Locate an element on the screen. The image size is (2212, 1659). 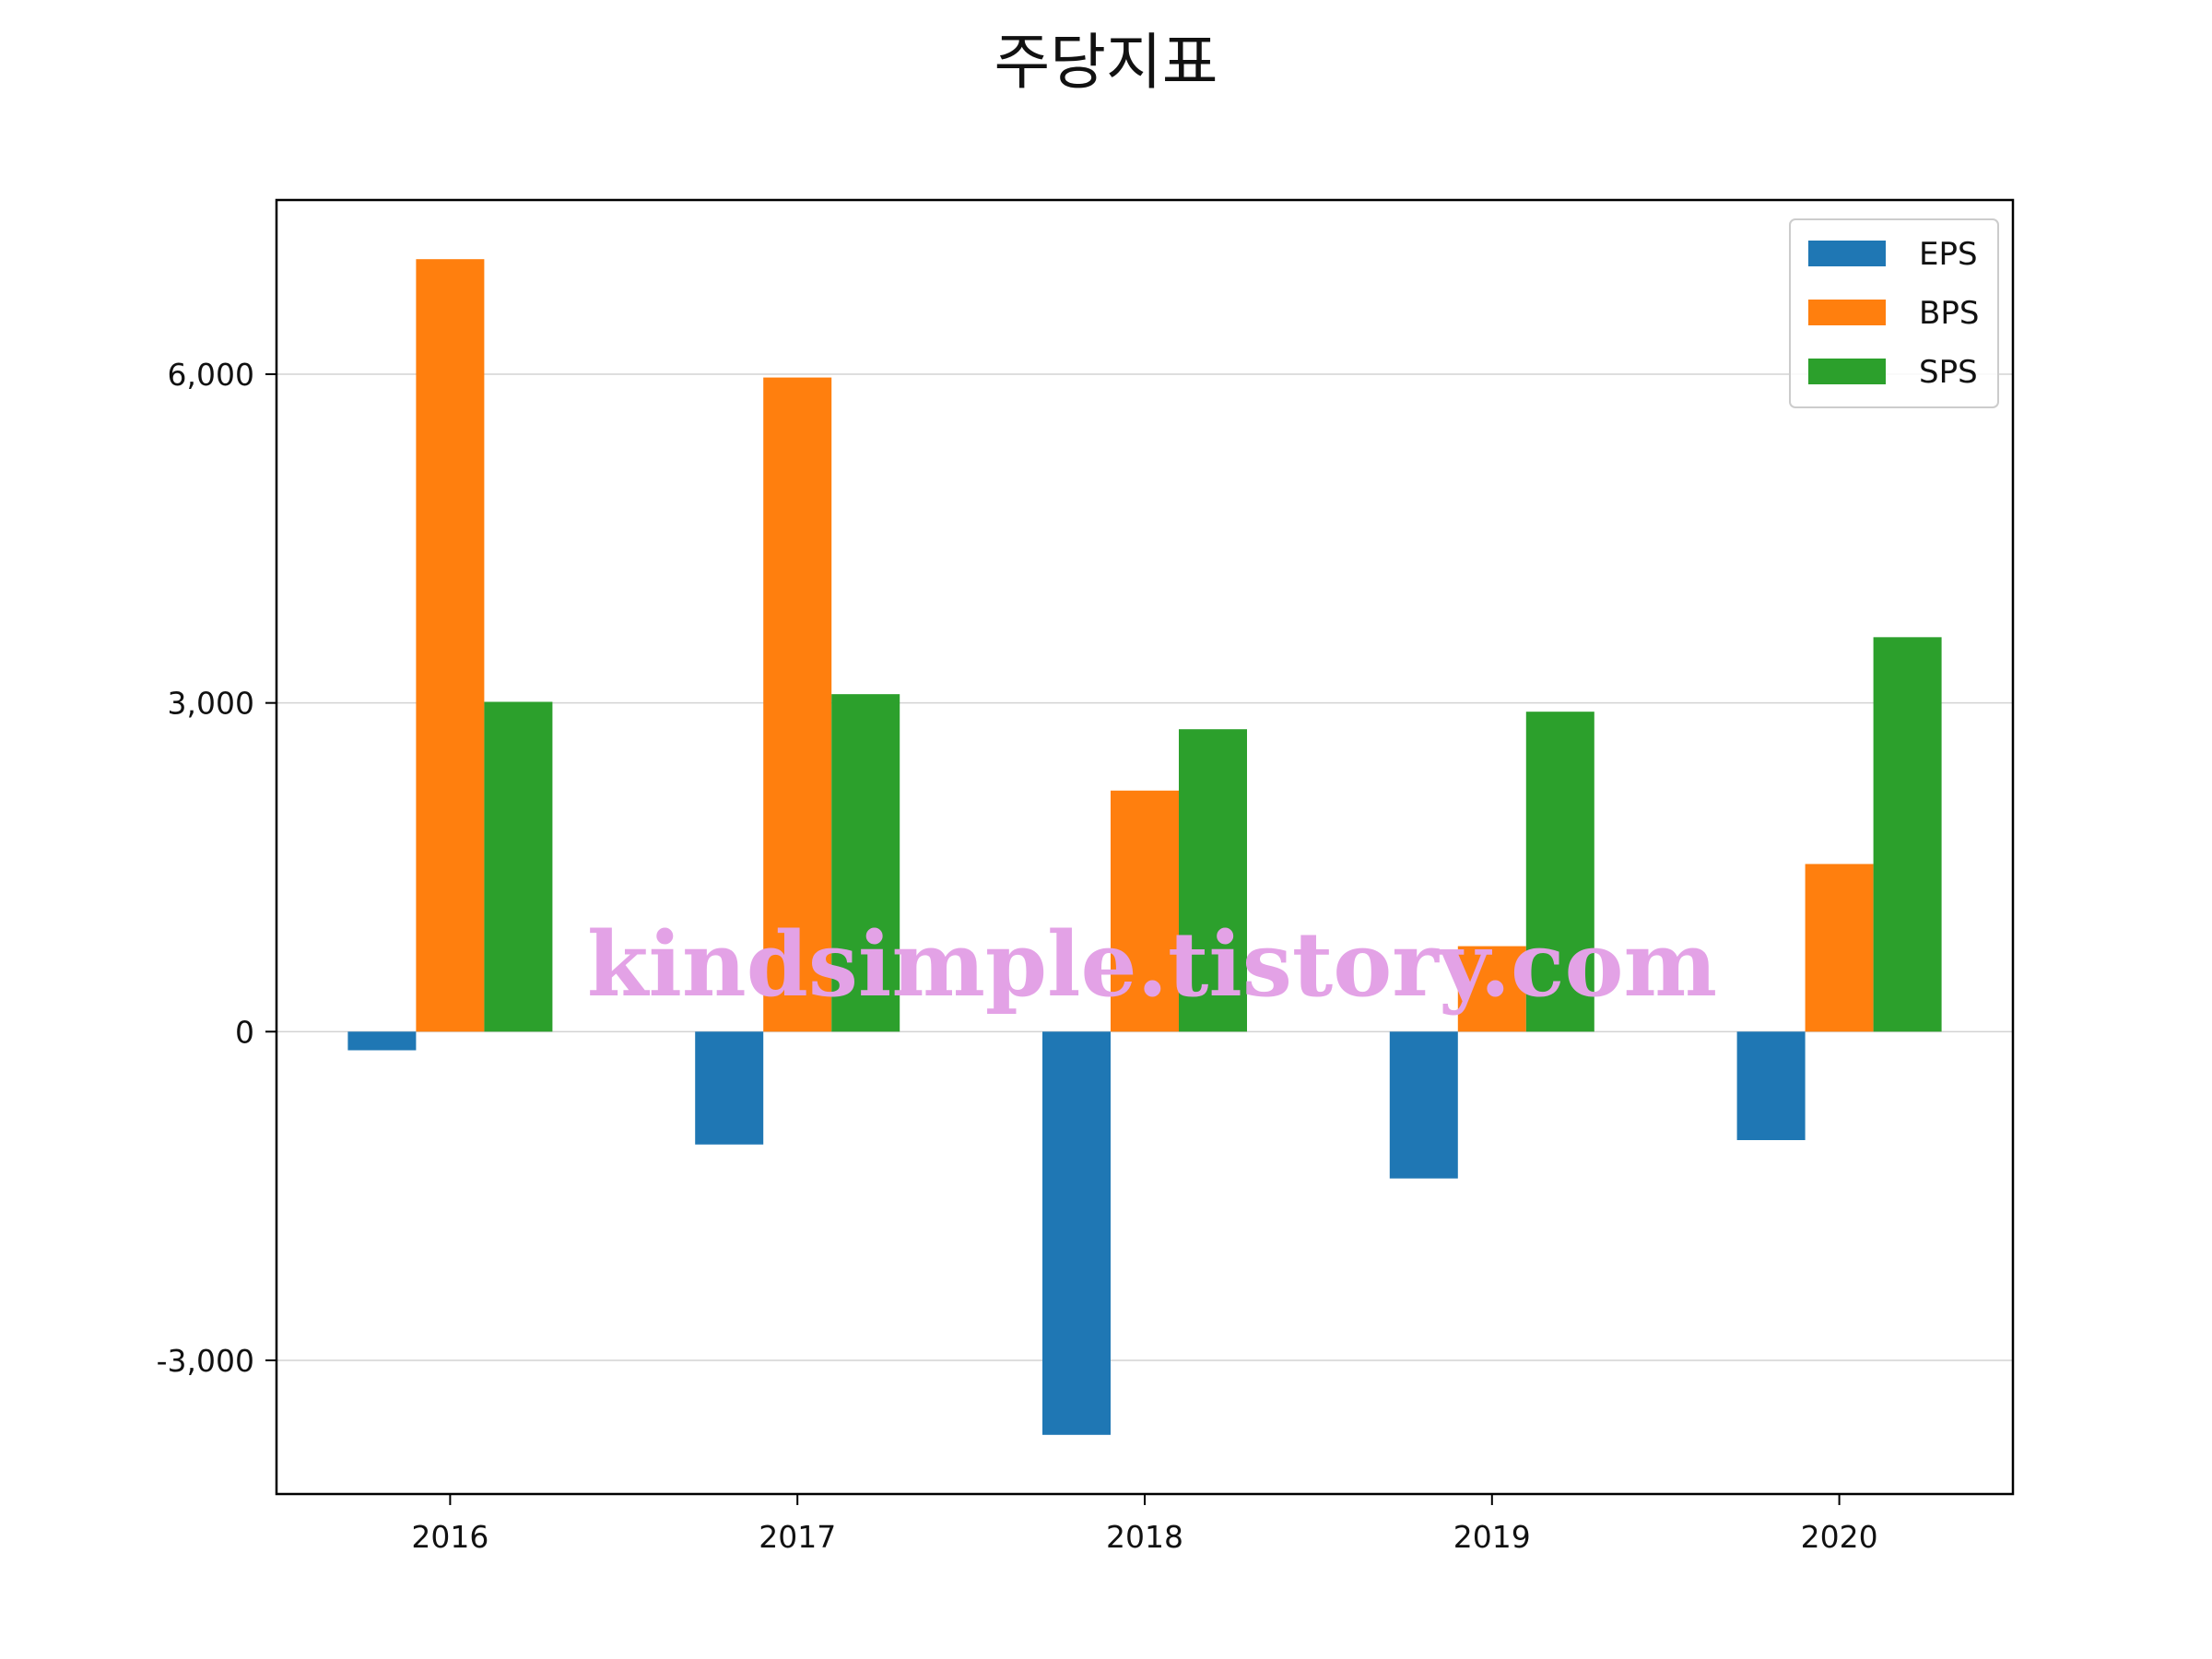
bar-bps-2016 is located at coordinates (450, 645).